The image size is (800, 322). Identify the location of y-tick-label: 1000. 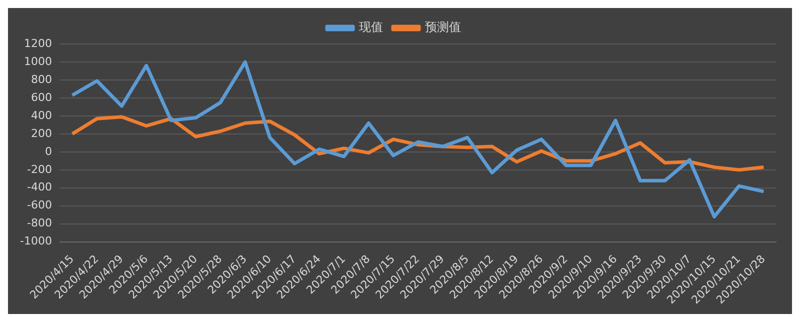
(38, 61).